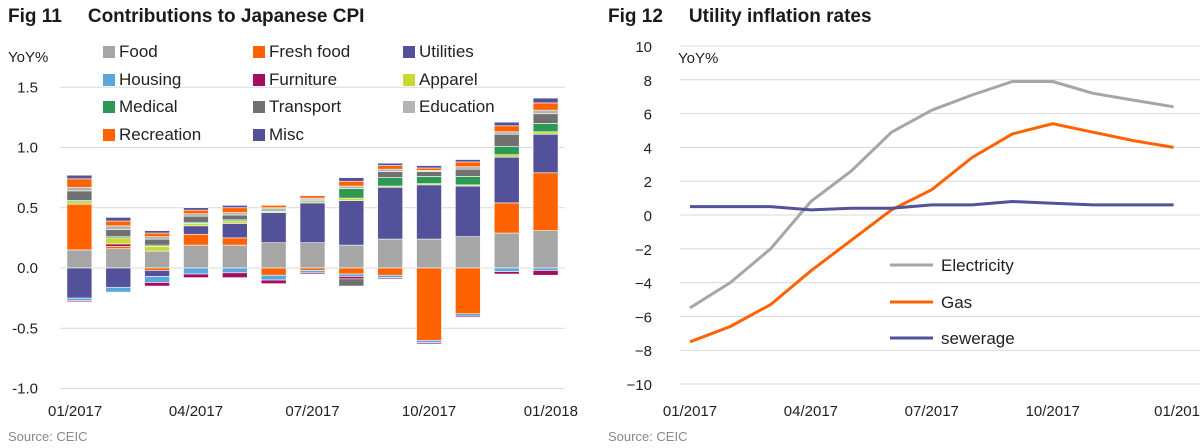  I want to click on x-tick-label: 01/2018, so click(551, 411).